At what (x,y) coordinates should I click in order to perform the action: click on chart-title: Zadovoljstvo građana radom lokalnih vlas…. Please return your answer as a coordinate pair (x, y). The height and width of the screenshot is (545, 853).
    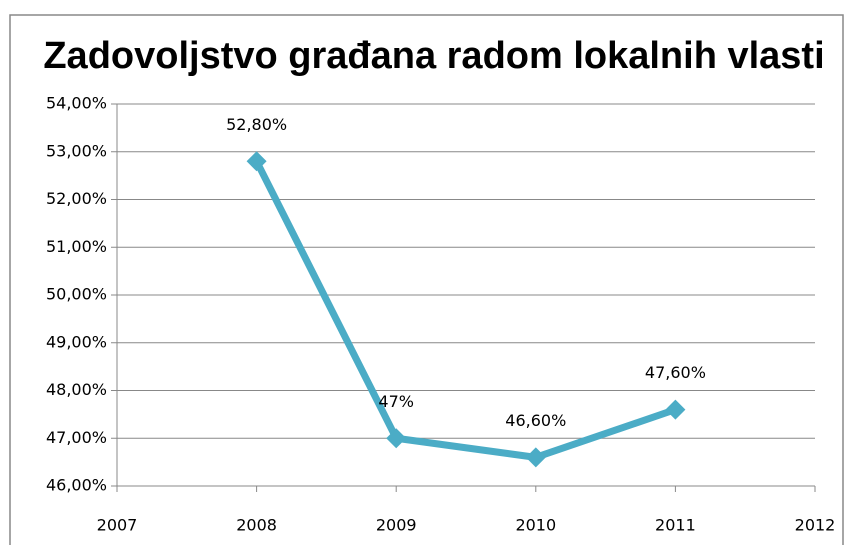
    Looking at the image, I should click on (433, 56).